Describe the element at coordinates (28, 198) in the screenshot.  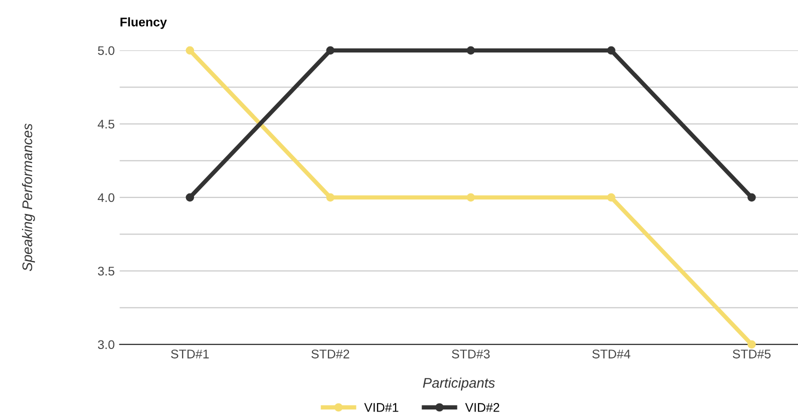
I see `y-axis-title: Speaking Performances` at that location.